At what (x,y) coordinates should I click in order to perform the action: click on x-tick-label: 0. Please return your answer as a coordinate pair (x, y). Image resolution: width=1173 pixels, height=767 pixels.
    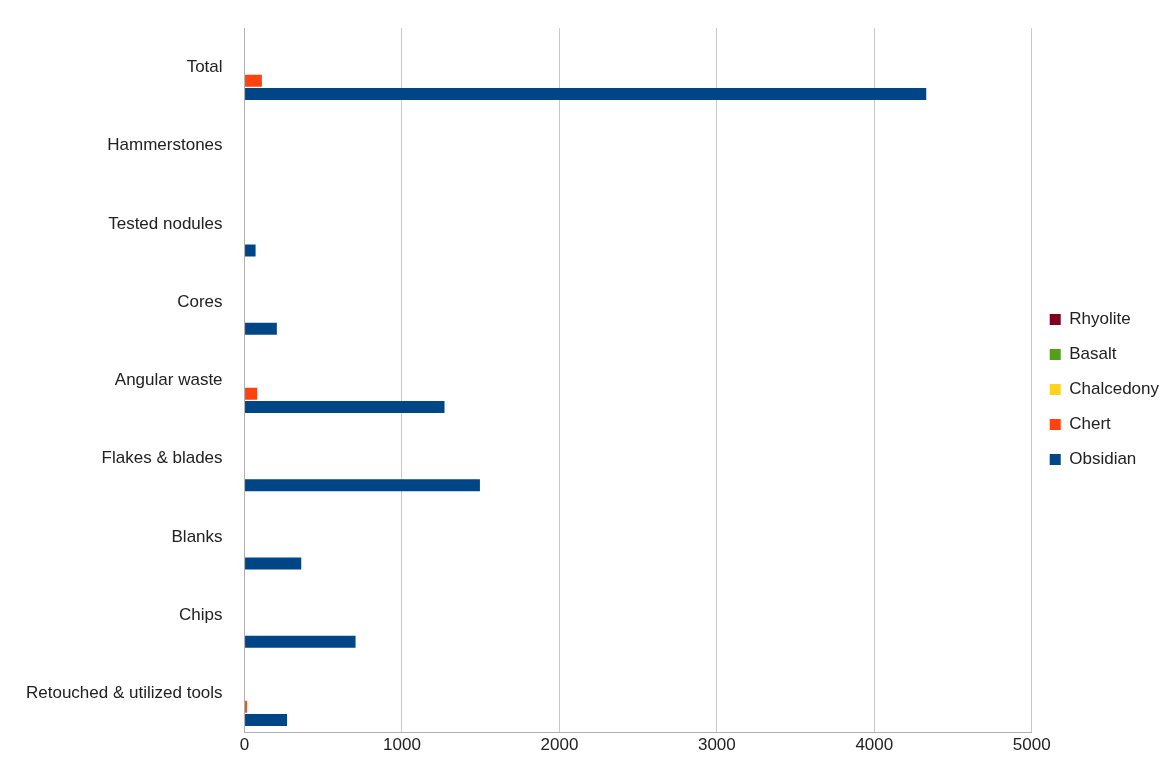
    Looking at the image, I should click on (244, 745).